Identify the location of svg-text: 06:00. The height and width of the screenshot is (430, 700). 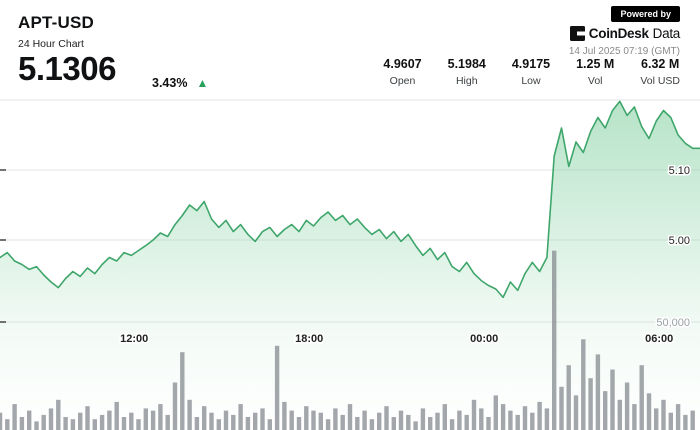
(659, 339).